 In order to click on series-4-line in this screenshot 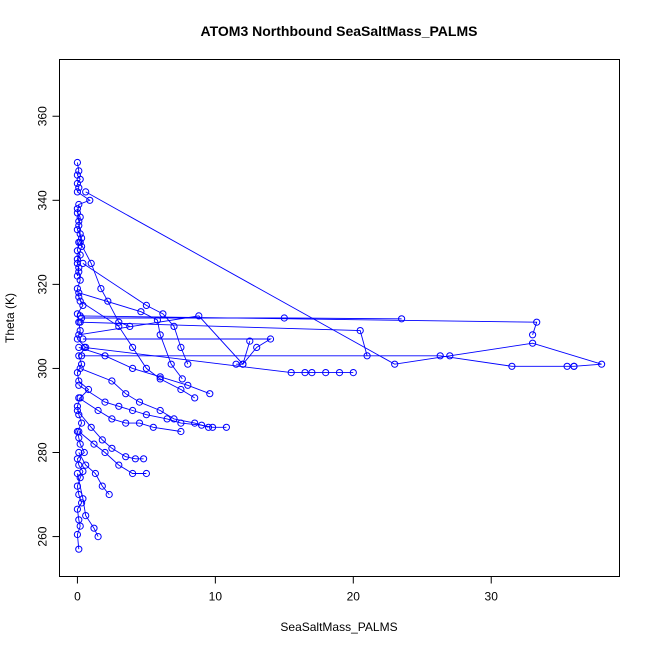, I will do `click(241, 318)`.